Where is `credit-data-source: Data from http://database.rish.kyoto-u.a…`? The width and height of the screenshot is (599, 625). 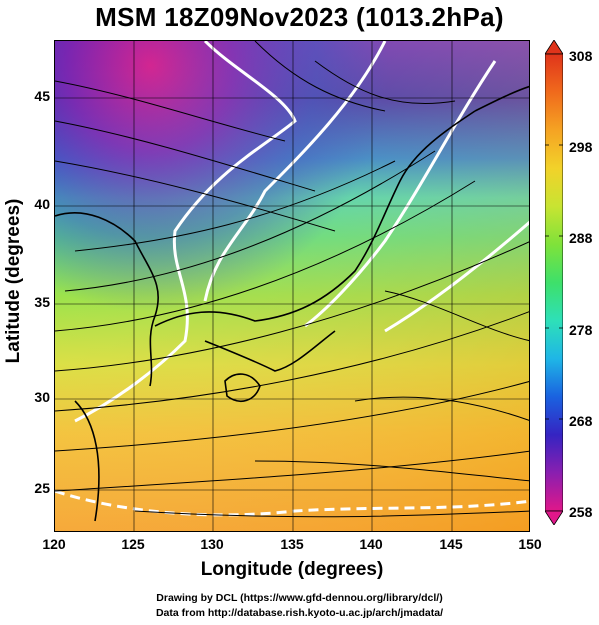
credit-data-source: Data from http://database.rish.kyoto-u.a… is located at coordinates (299, 613).